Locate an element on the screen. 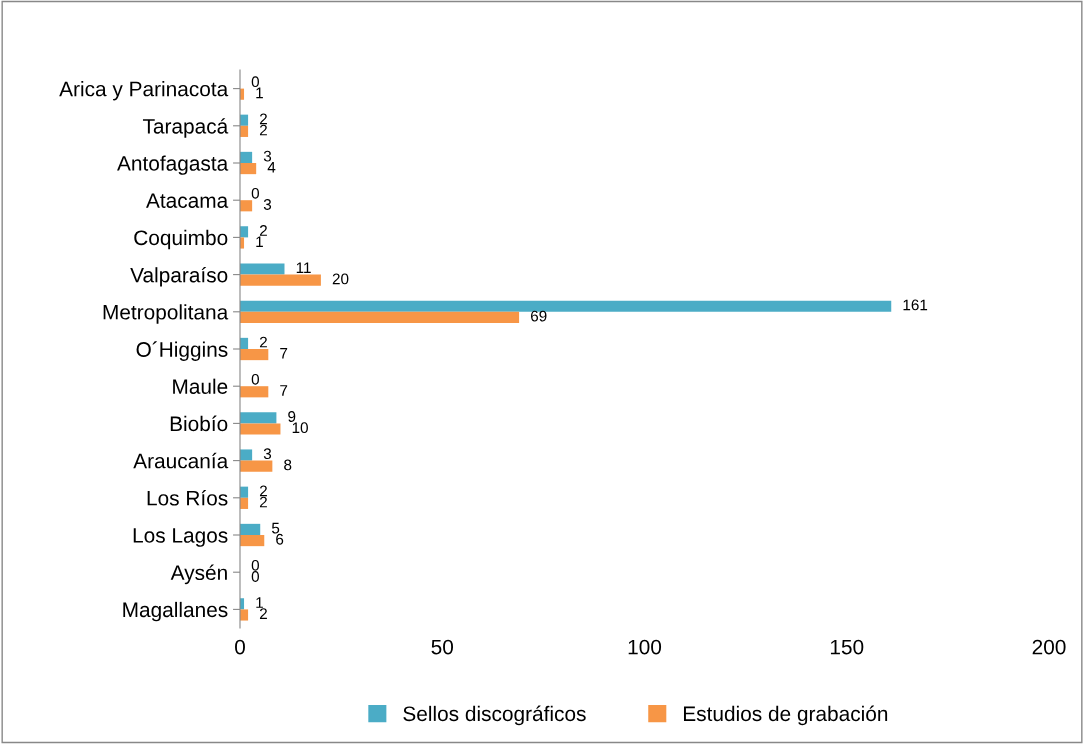 The image size is (1084, 744). y-tick-label: Los Lagos is located at coordinates (180, 537).